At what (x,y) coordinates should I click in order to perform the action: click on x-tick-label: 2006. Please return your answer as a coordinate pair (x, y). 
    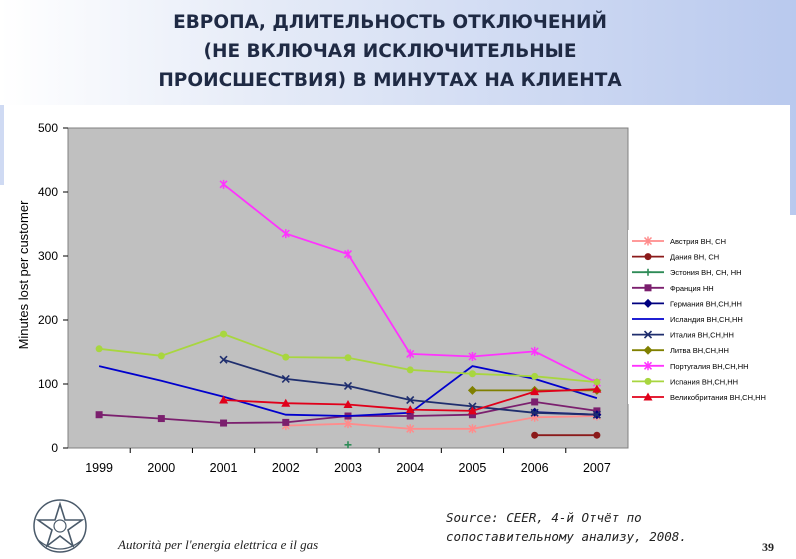
    Looking at the image, I should click on (535, 468).